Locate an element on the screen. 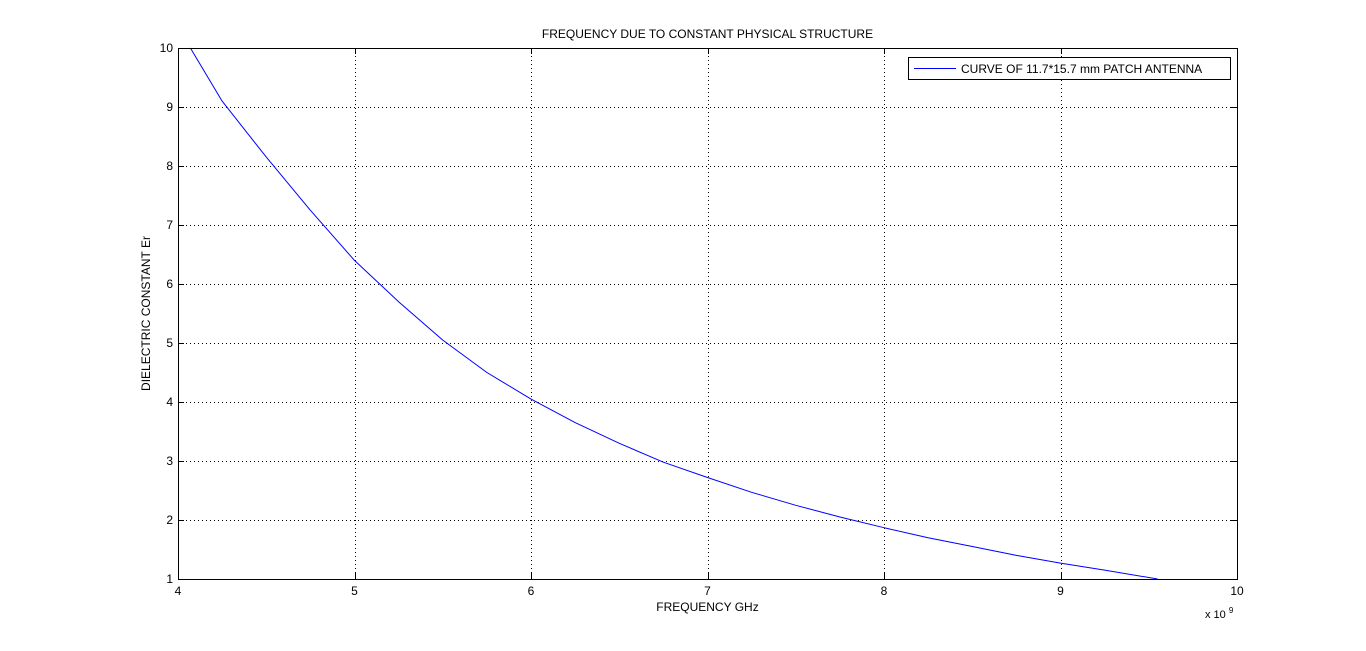 The width and height of the screenshot is (1366, 651). x-tick-label: 10 is located at coordinates (1237, 591).